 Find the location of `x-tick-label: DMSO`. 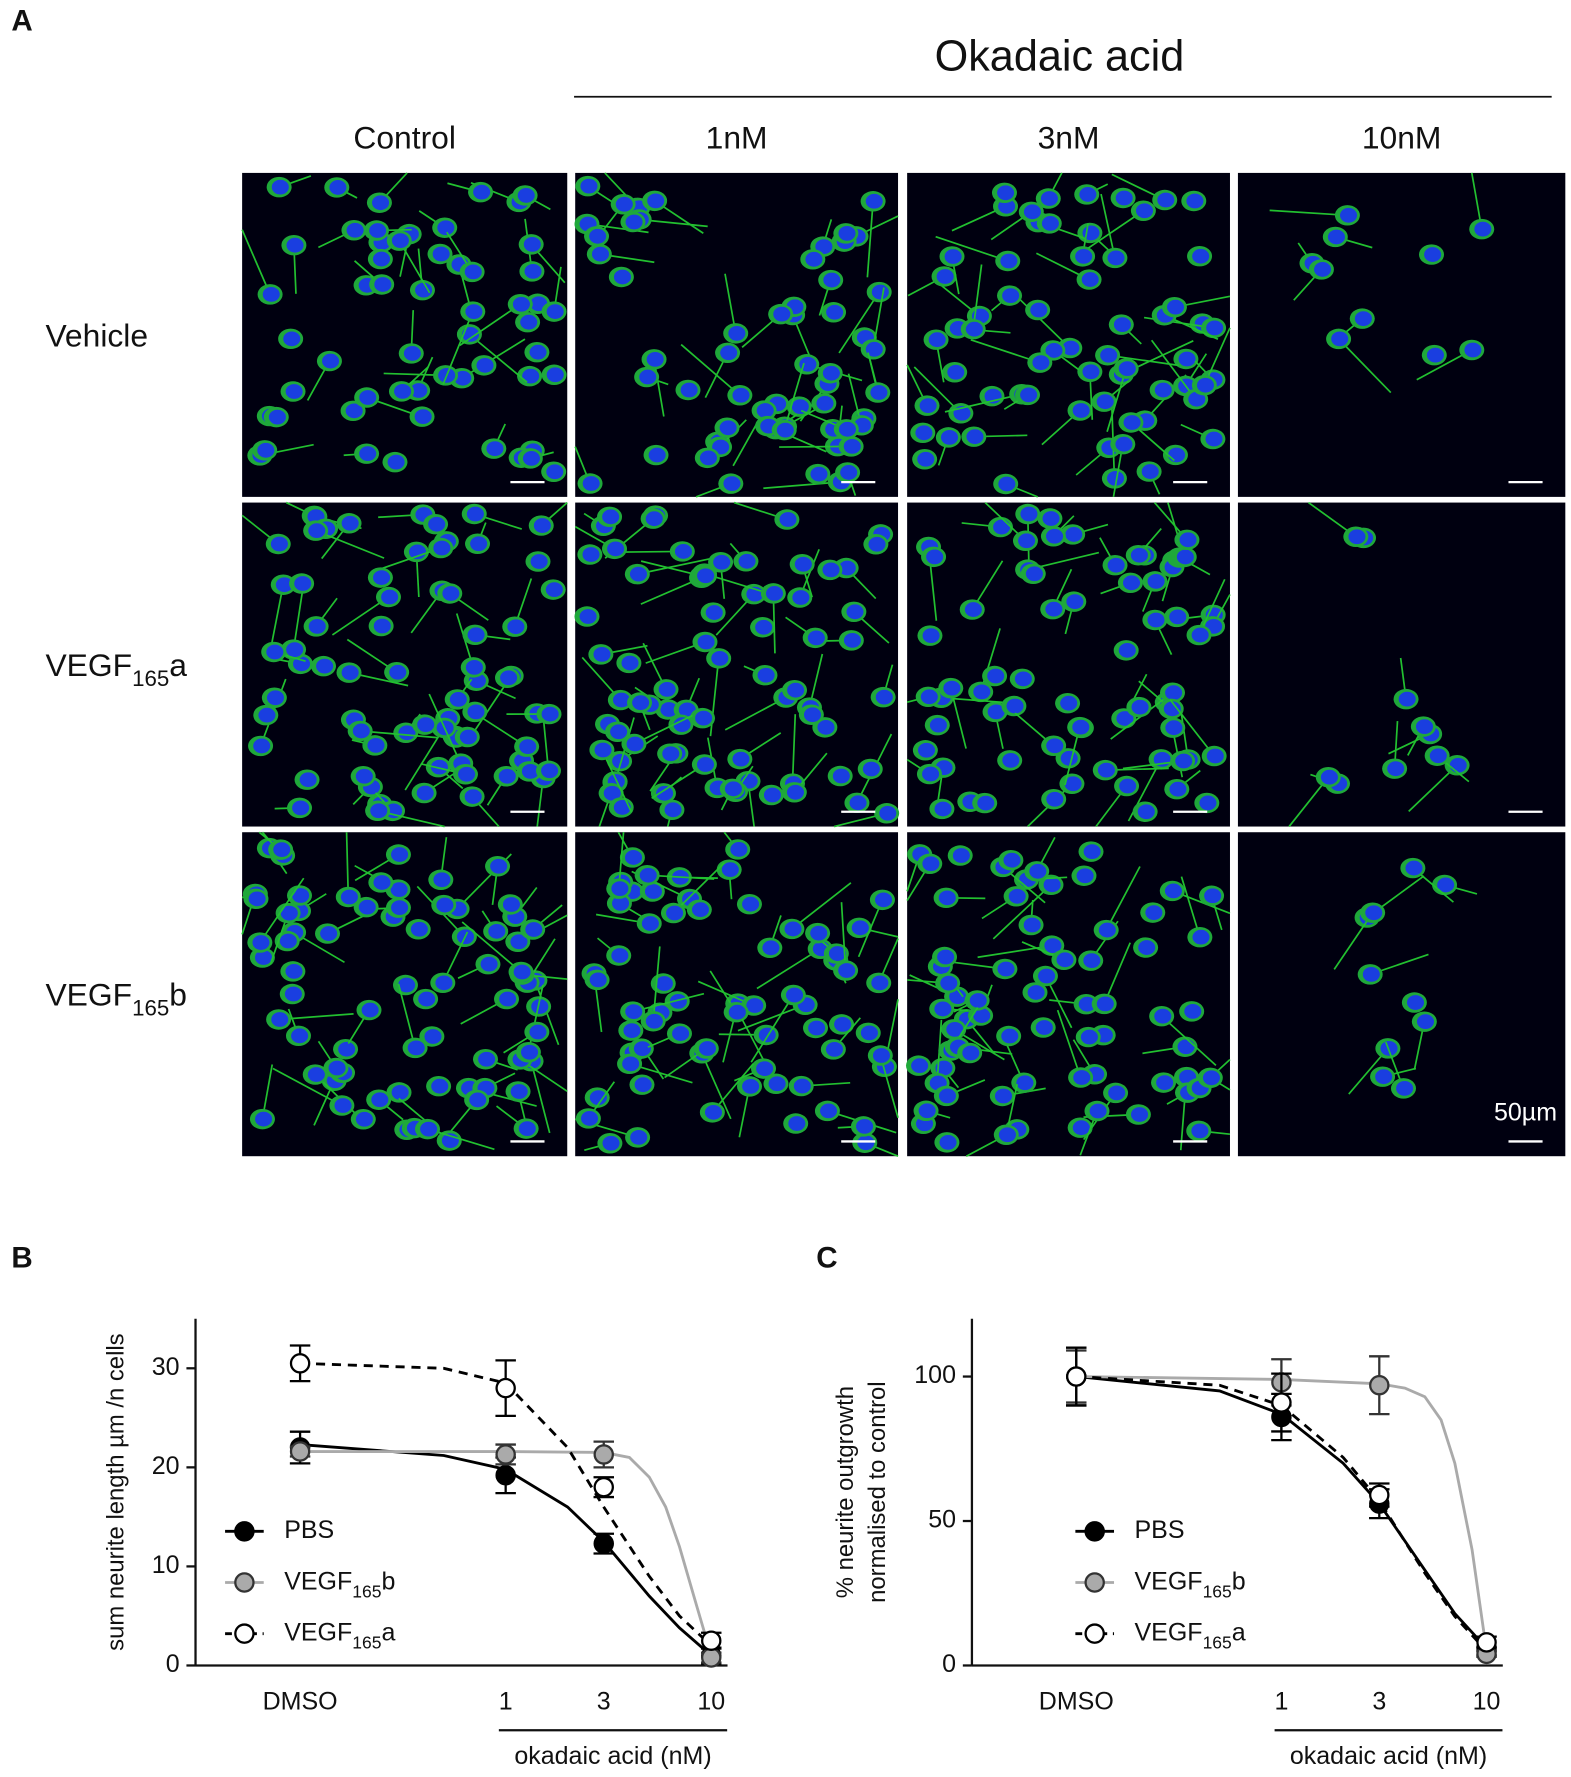

x-tick-label: DMSO is located at coordinates (1076, 1702).